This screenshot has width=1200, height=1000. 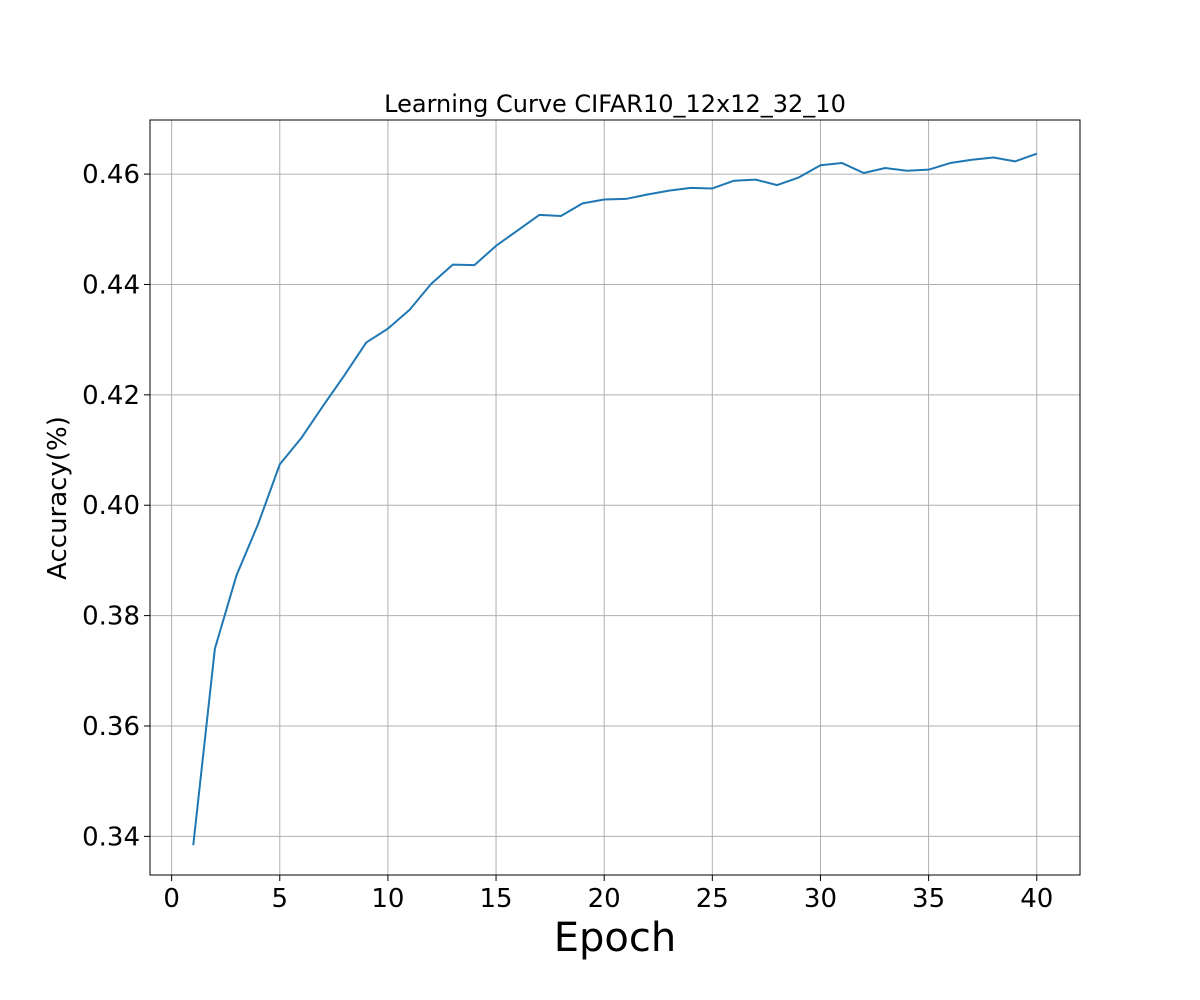 I want to click on x-tick-label: 10, so click(x=387, y=899).